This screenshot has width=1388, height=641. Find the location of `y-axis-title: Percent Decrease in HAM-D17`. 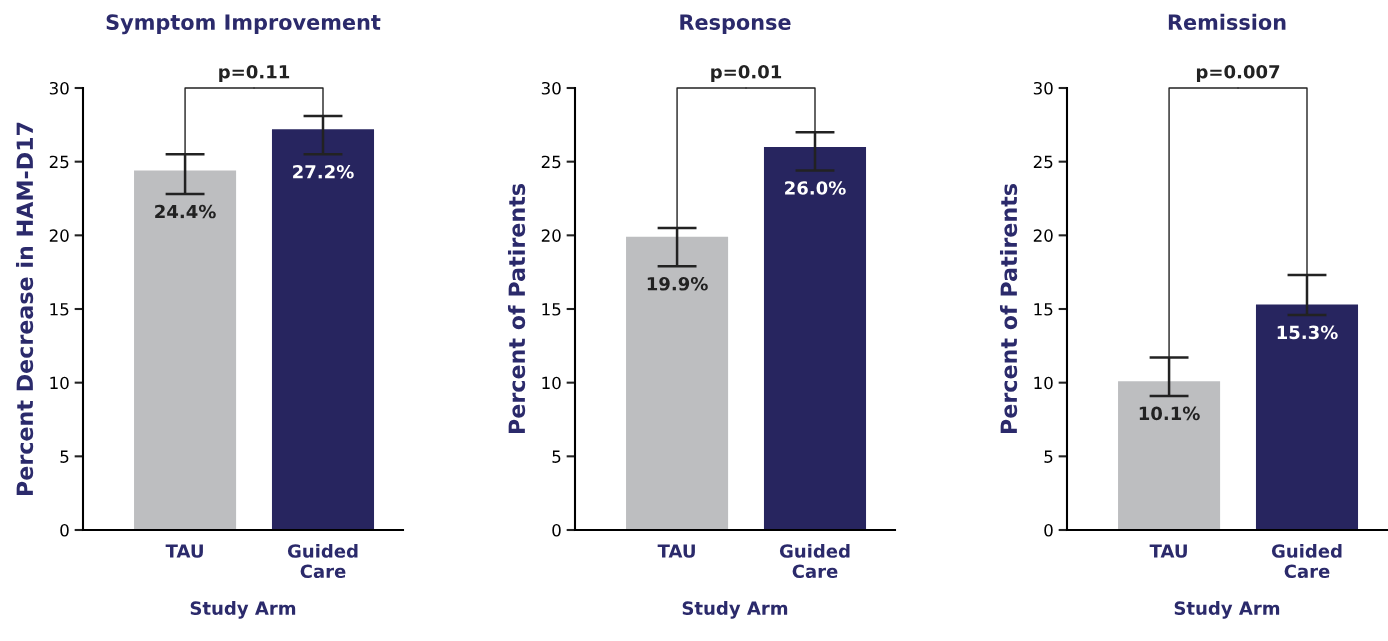

y-axis-title: Percent Decrease in HAM-D17 is located at coordinates (24, 309).